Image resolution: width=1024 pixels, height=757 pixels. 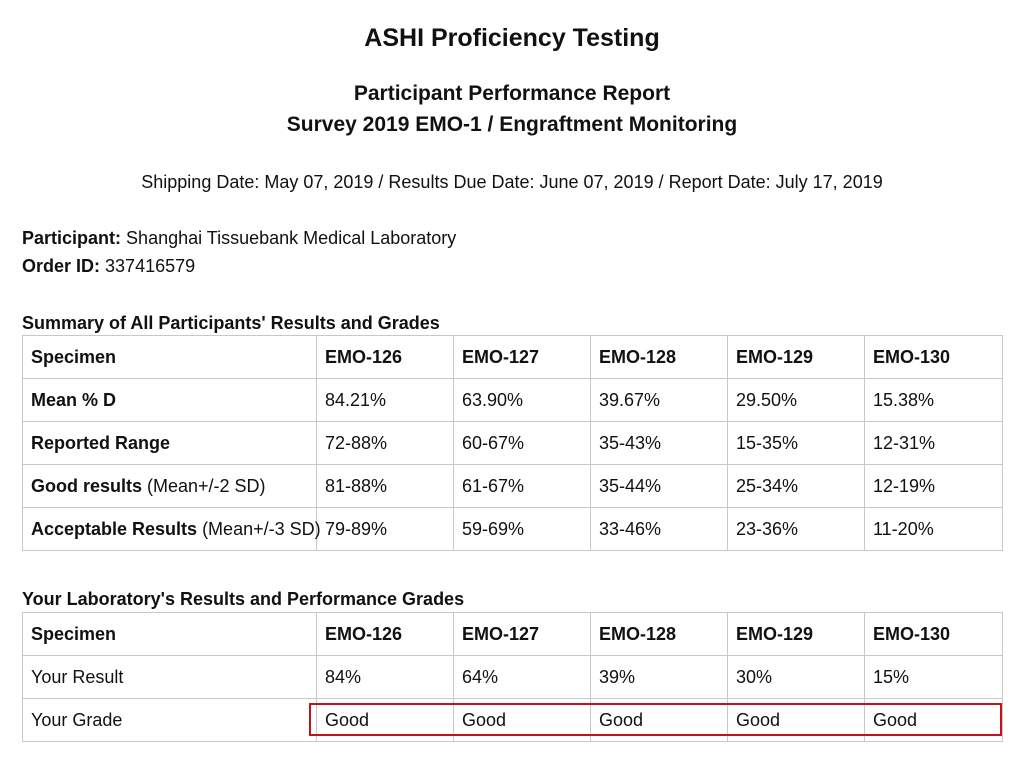 What do you see at coordinates (659, 677) in the screenshot?
I see `table-cell: 39%` at bounding box center [659, 677].